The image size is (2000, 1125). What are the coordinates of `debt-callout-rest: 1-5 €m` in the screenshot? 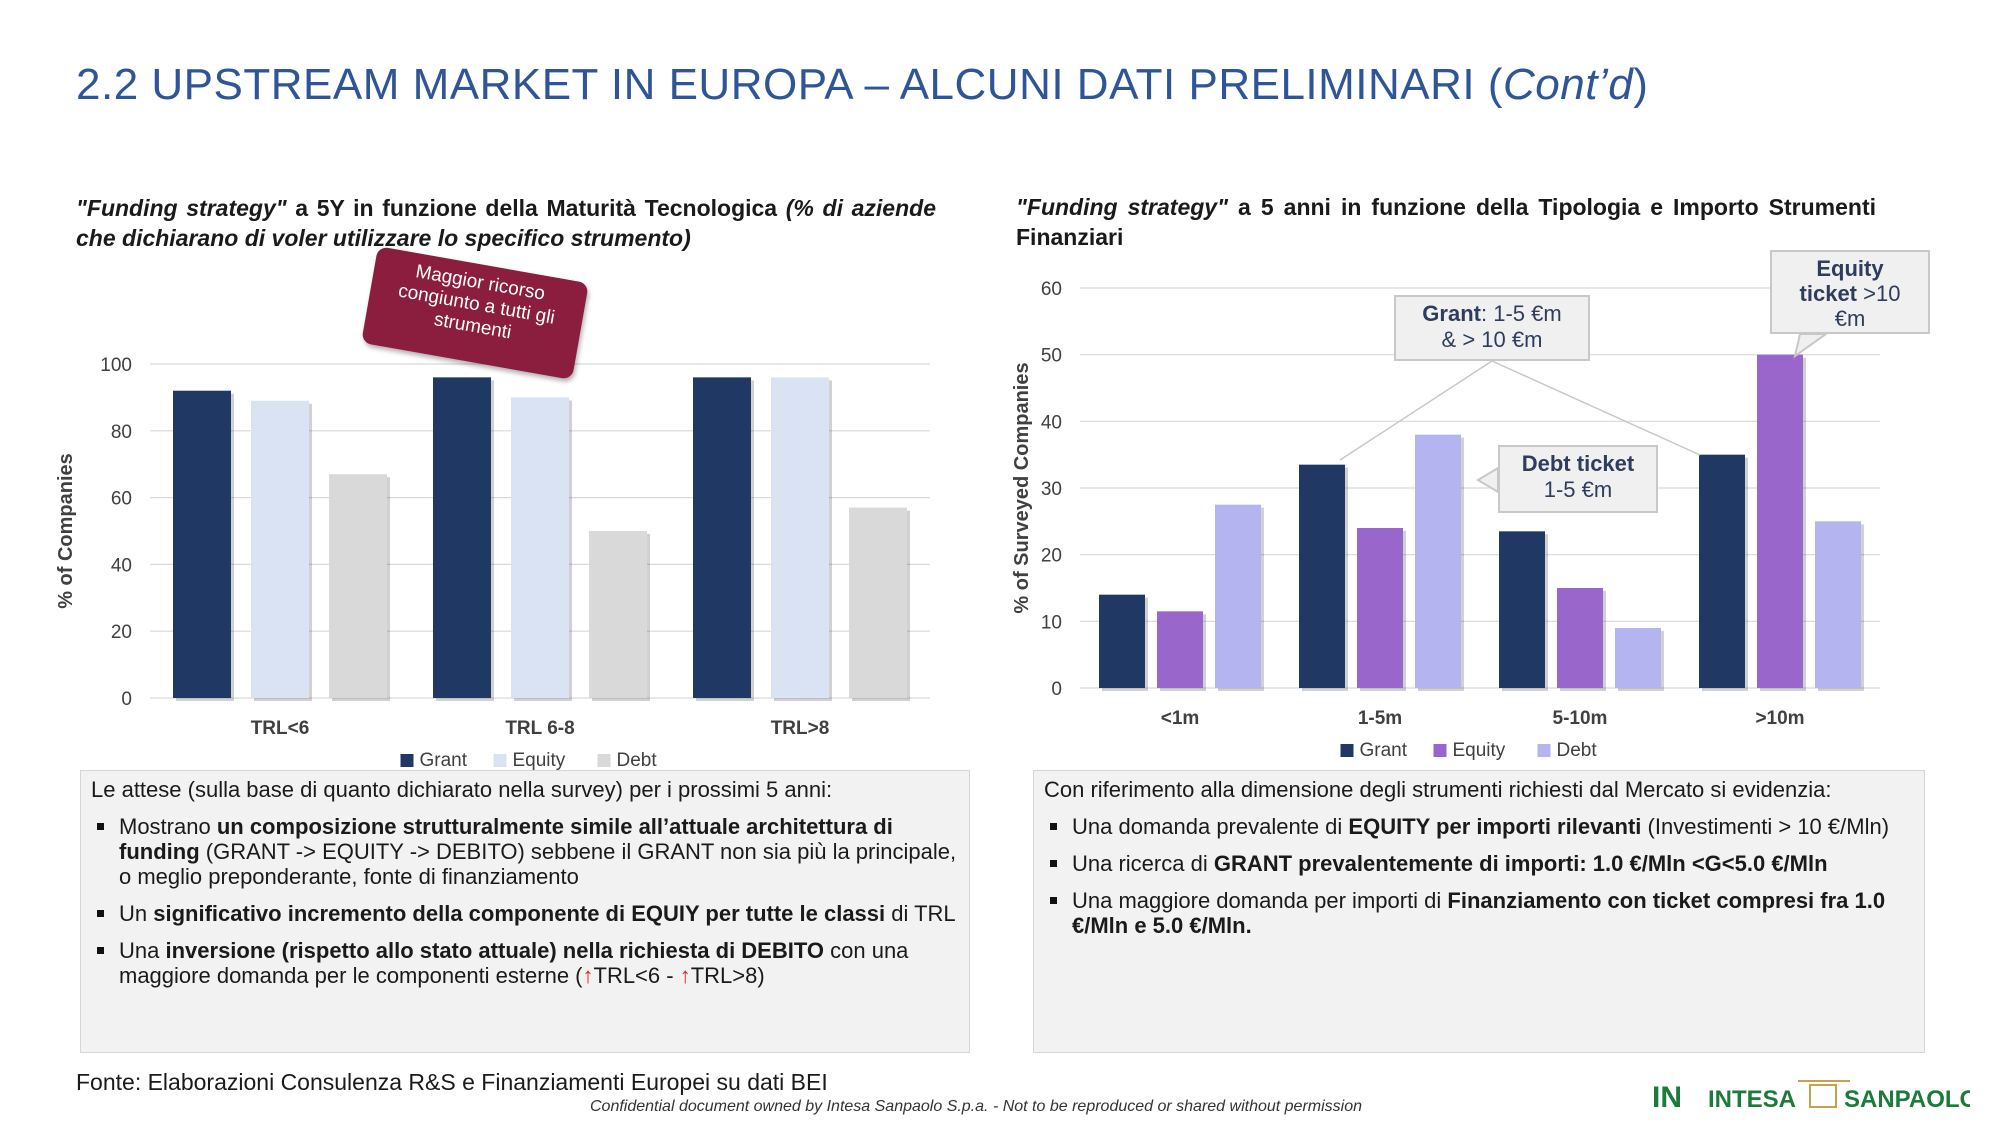 It's located at (1578, 489).